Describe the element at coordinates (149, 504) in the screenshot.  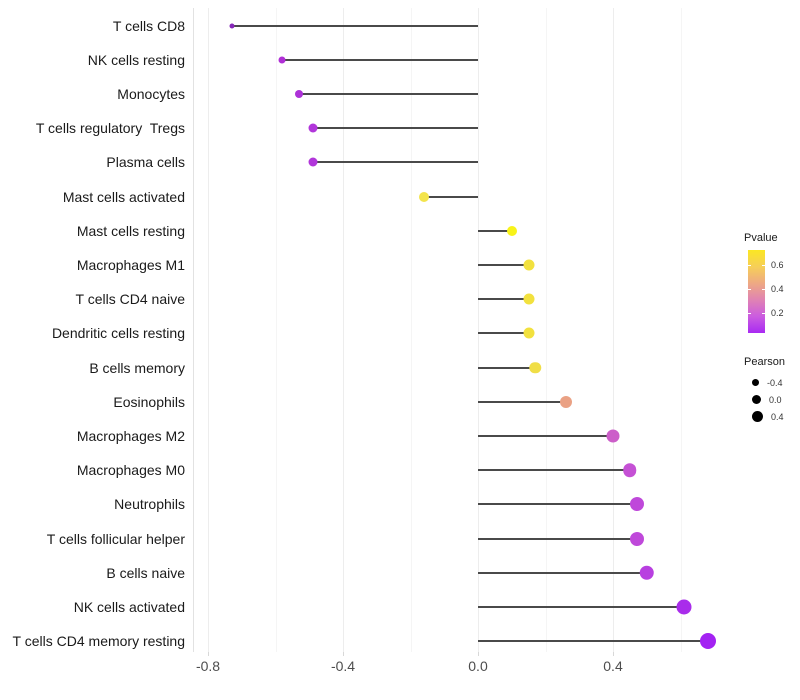
I see `category-label: Neutrophils` at that location.